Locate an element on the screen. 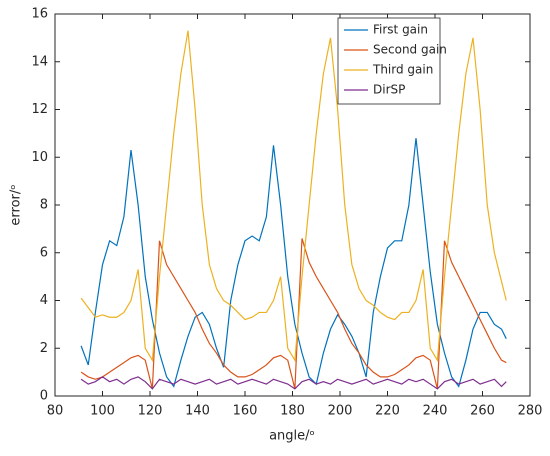 Image resolution: width=550 pixels, height=456 pixels. y-tick-label: 0 is located at coordinates (44, 396).